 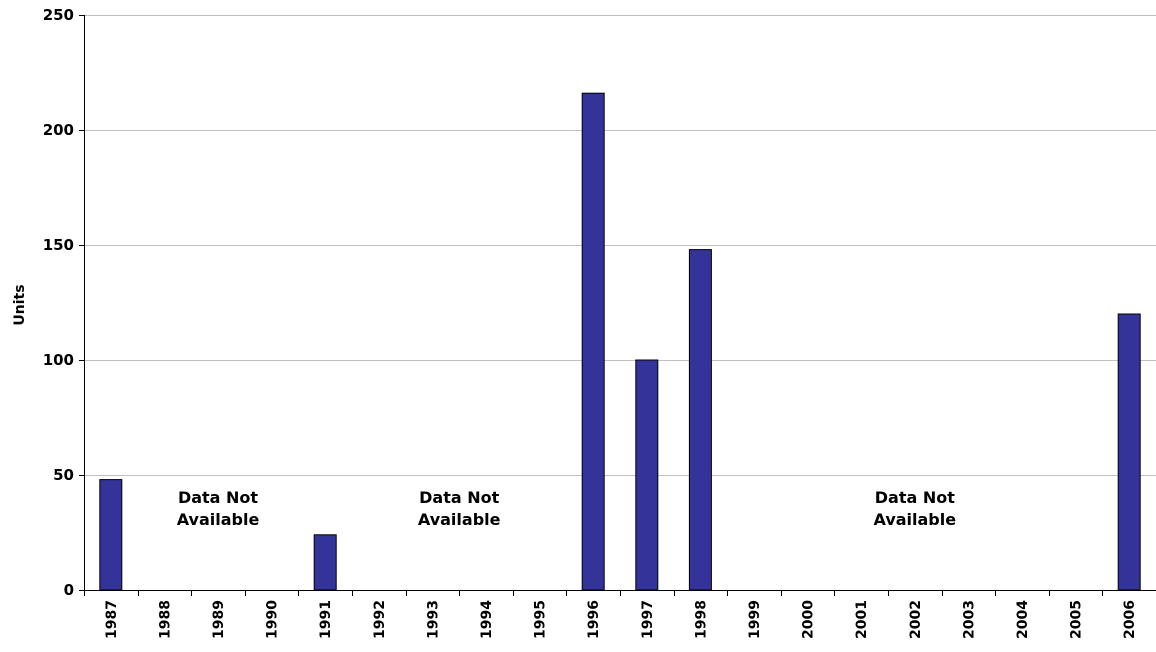 What do you see at coordinates (58, 360) in the screenshot?
I see `y-tick-label: 100` at bounding box center [58, 360].